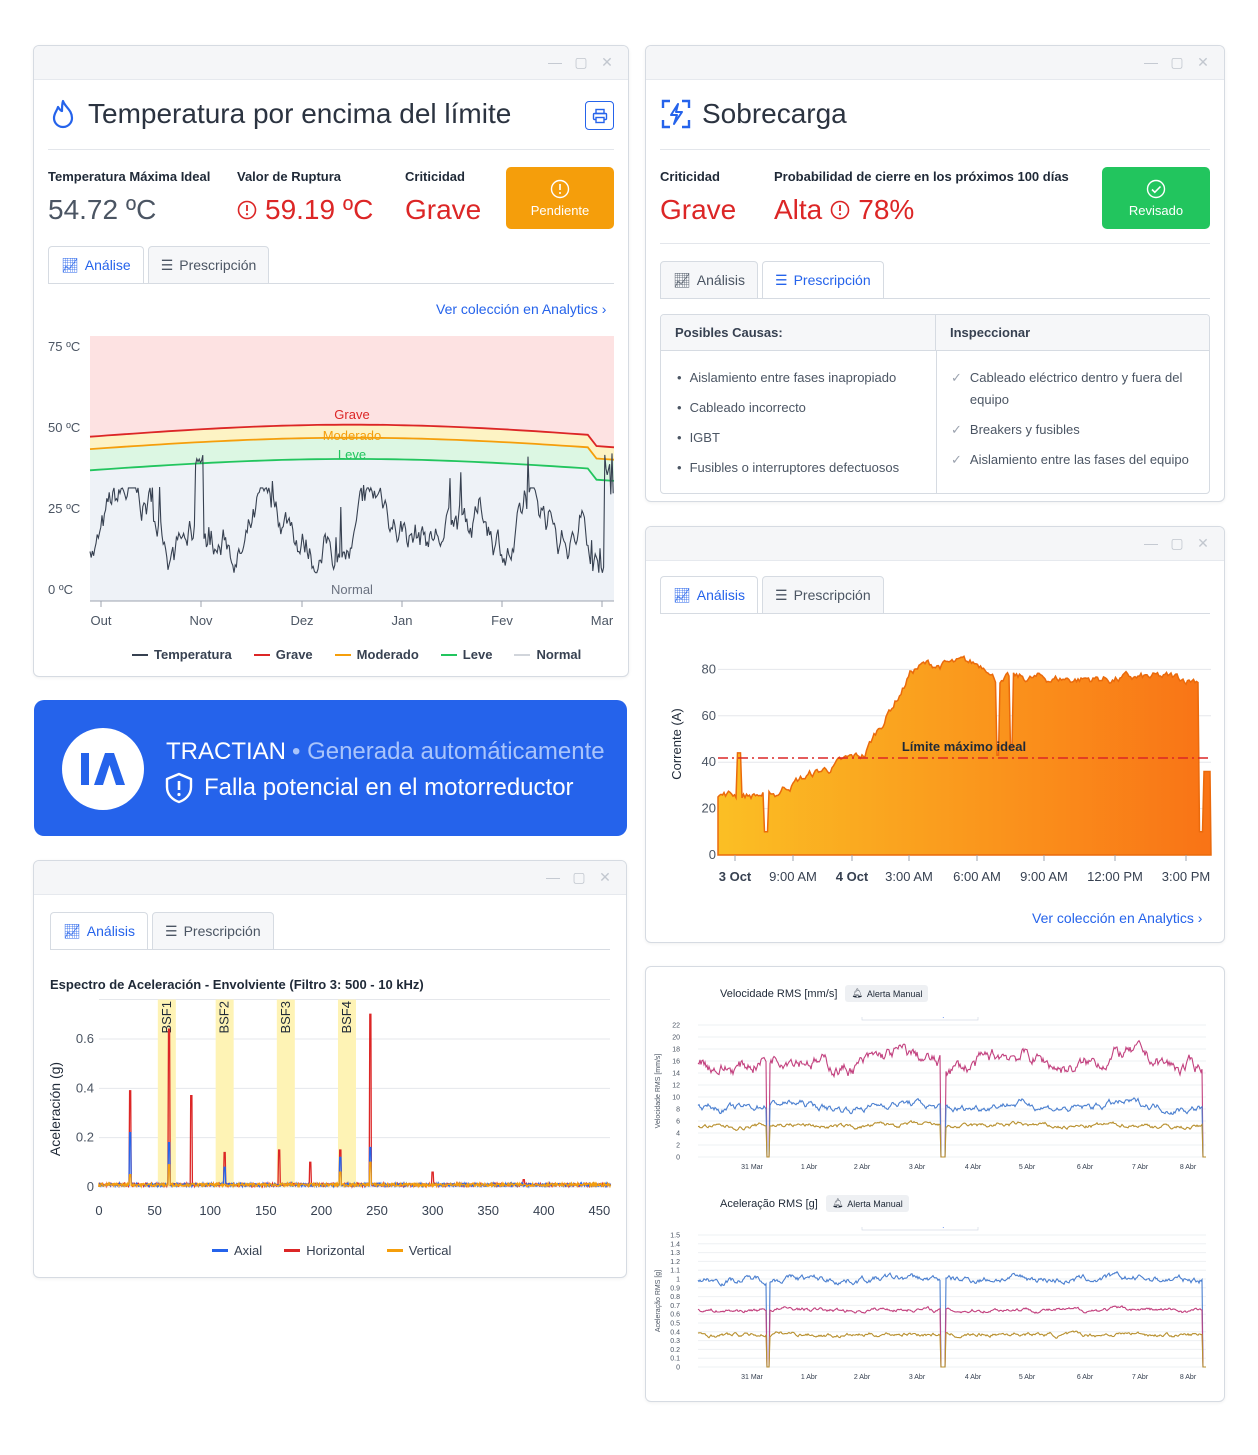 This screenshot has height=1455, width=1258. What do you see at coordinates (956, 459) in the screenshot?
I see `check-icon: ✓` at bounding box center [956, 459].